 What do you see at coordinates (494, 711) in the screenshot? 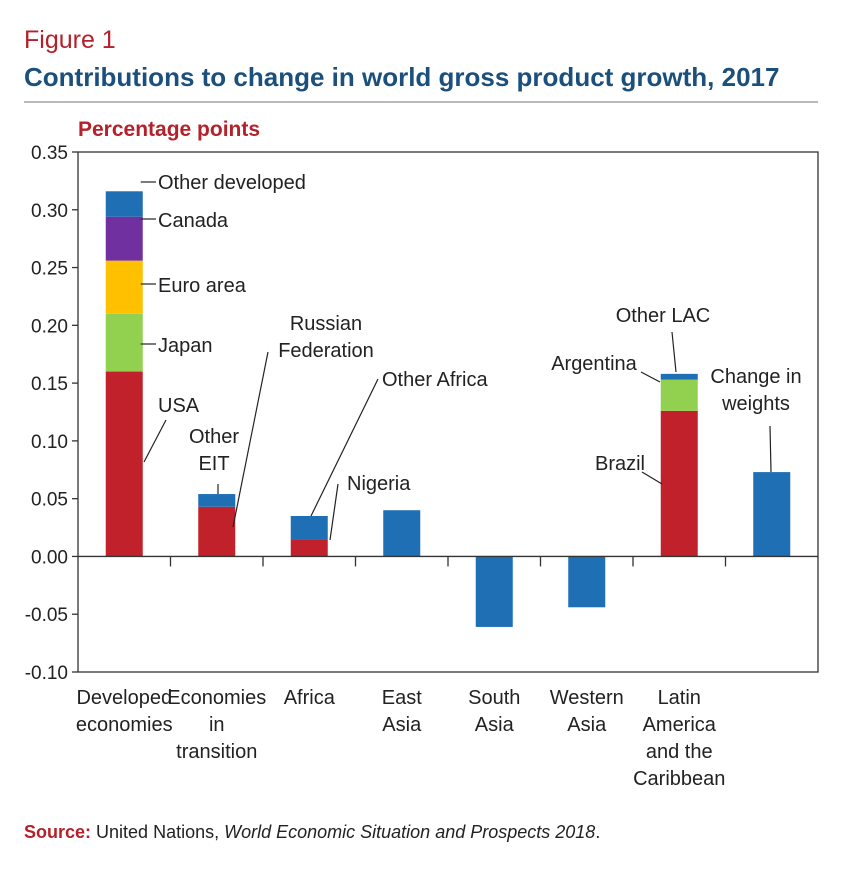
I see `category-label: South Asia` at bounding box center [494, 711].